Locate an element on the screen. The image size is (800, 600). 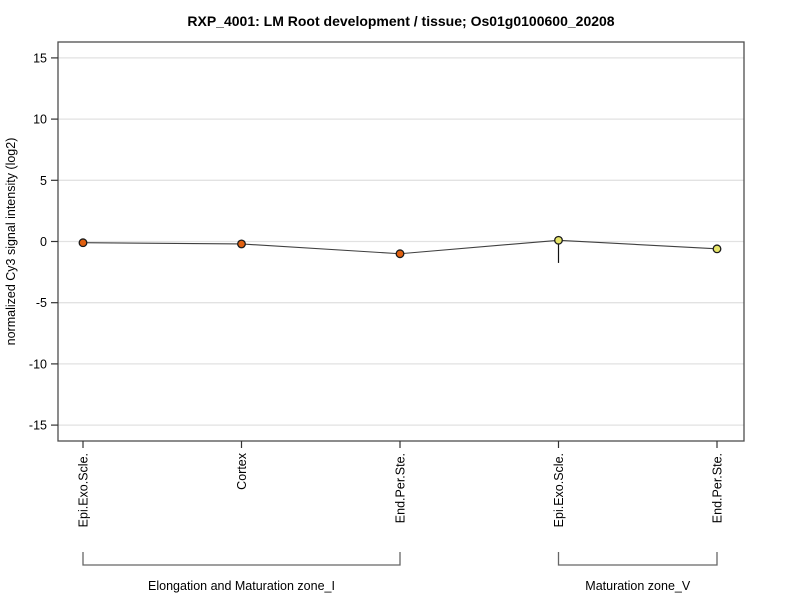
y-tick-label: 15 is located at coordinates (40, 58).